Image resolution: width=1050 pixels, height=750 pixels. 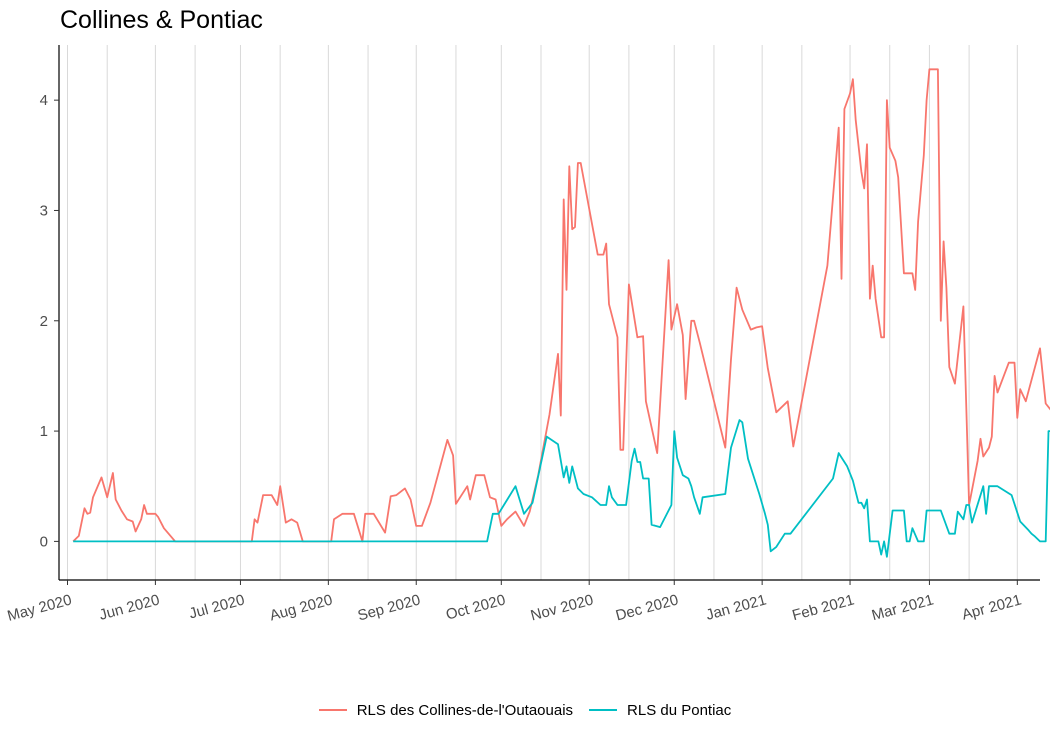 What do you see at coordinates (40, 607) in the screenshot?
I see `x-tick-label: May 2020` at bounding box center [40, 607].